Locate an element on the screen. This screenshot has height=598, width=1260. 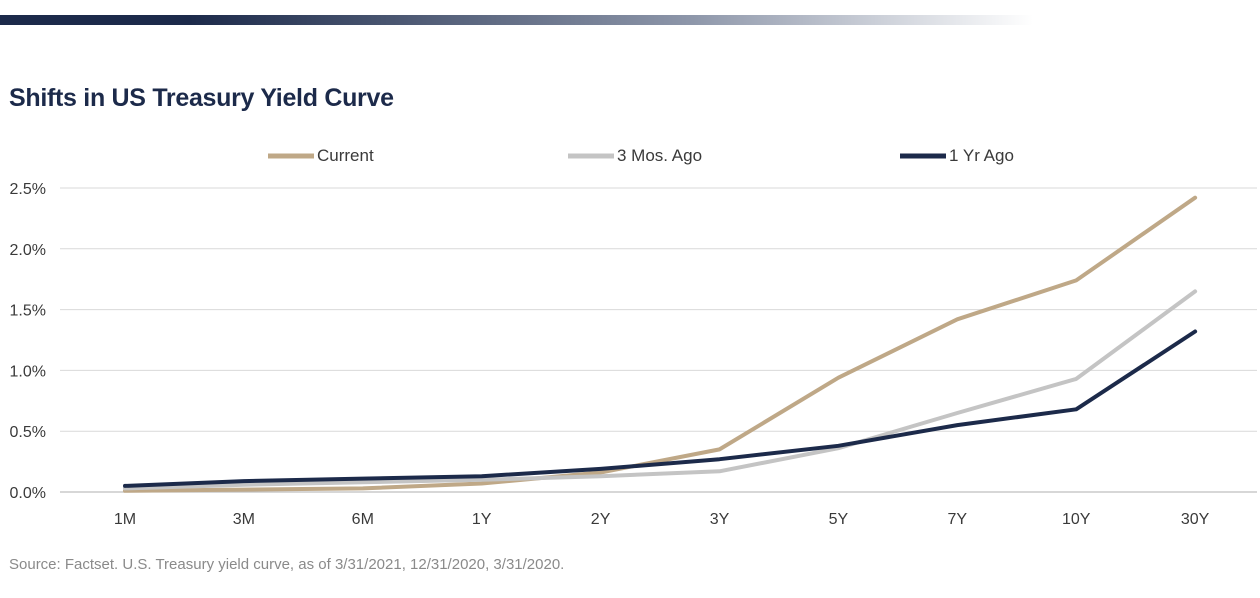
x-tick-label: 6M is located at coordinates (363, 519).